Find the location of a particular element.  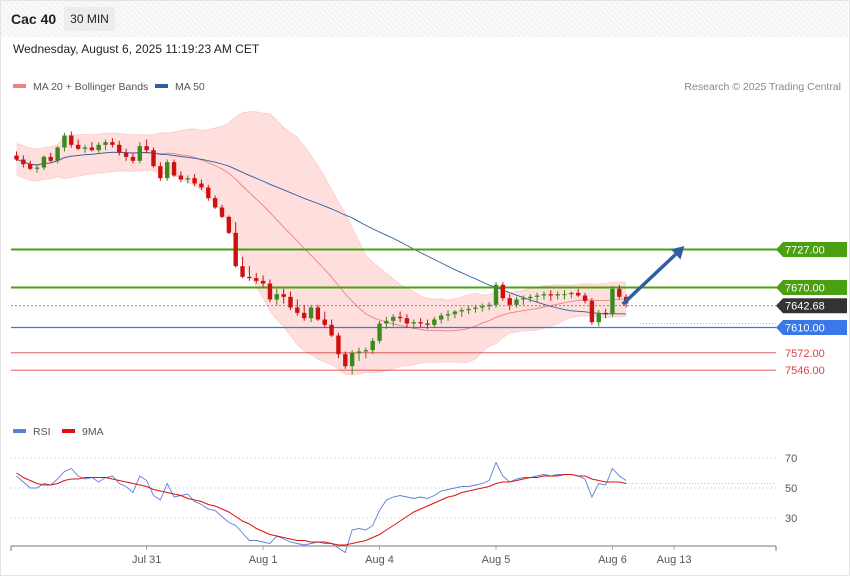

ma50-legend-label: MA 50 is located at coordinates (190, 87).